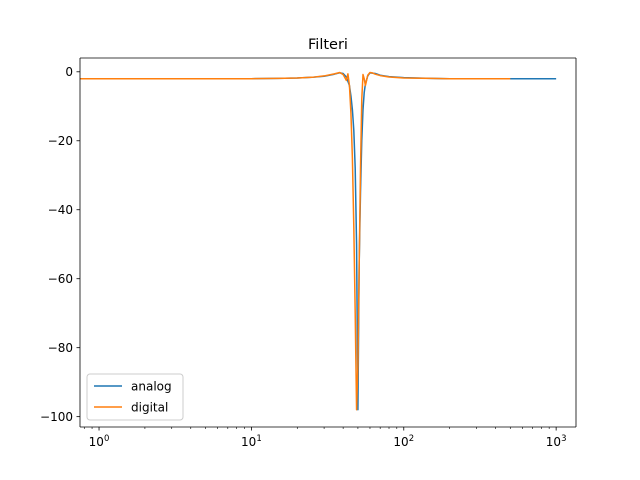 The height and width of the screenshot is (480, 640). Describe the element at coordinates (60, 210) in the screenshot. I see `y-tick-label: −40` at that location.